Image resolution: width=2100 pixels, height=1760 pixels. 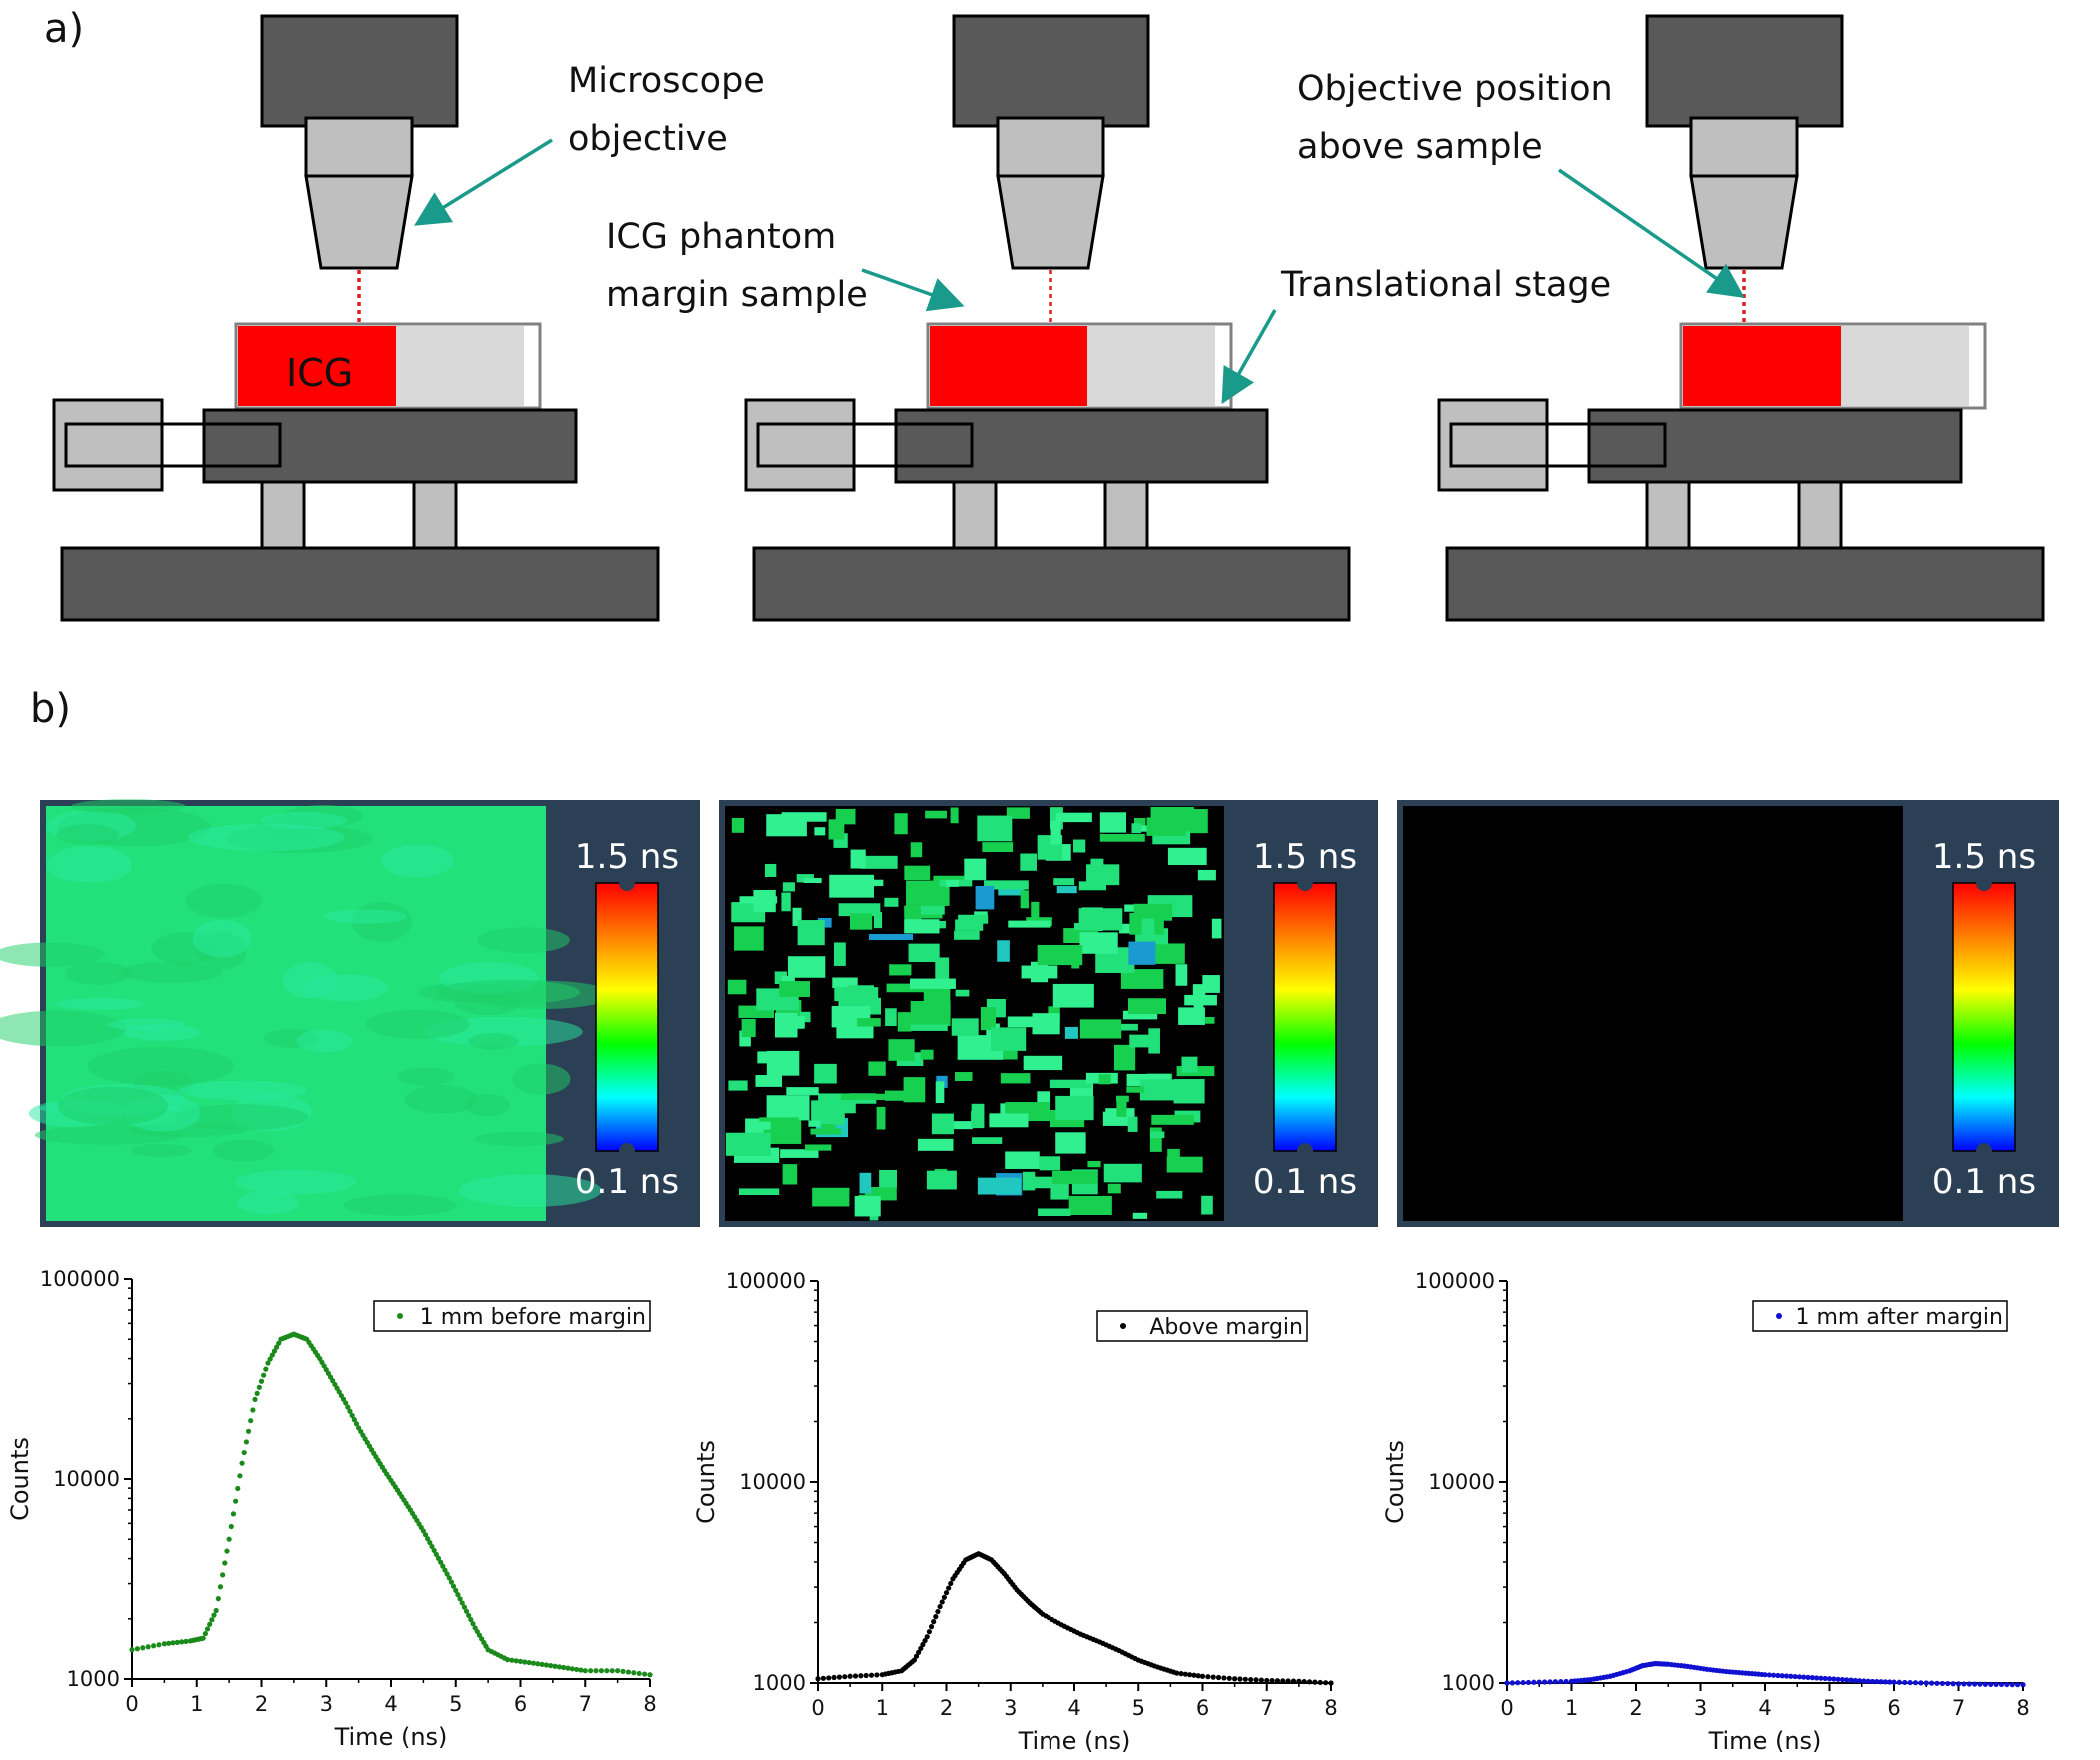 What do you see at coordinates (460, 366) in the screenshot?
I see `tissue-region` at bounding box center [460, 366].